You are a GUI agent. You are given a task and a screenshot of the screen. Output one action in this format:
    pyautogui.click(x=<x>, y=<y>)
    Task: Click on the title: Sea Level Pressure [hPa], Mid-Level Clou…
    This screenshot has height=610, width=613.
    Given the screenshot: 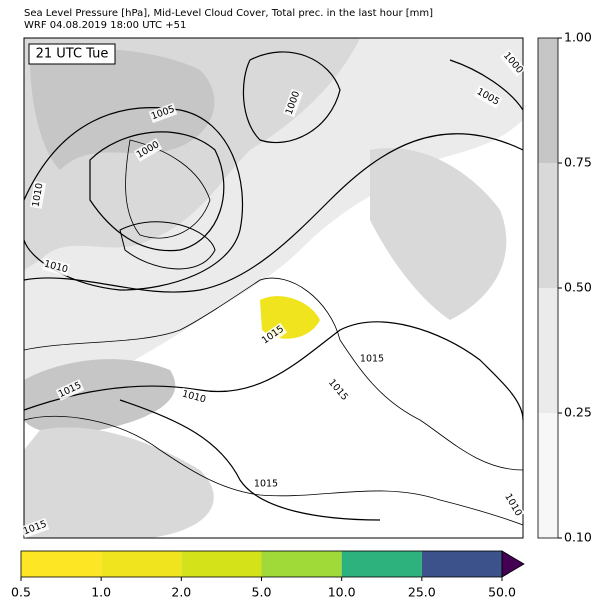 What is the action you would take?
    pyautogui.click(x=228, y=13)
    